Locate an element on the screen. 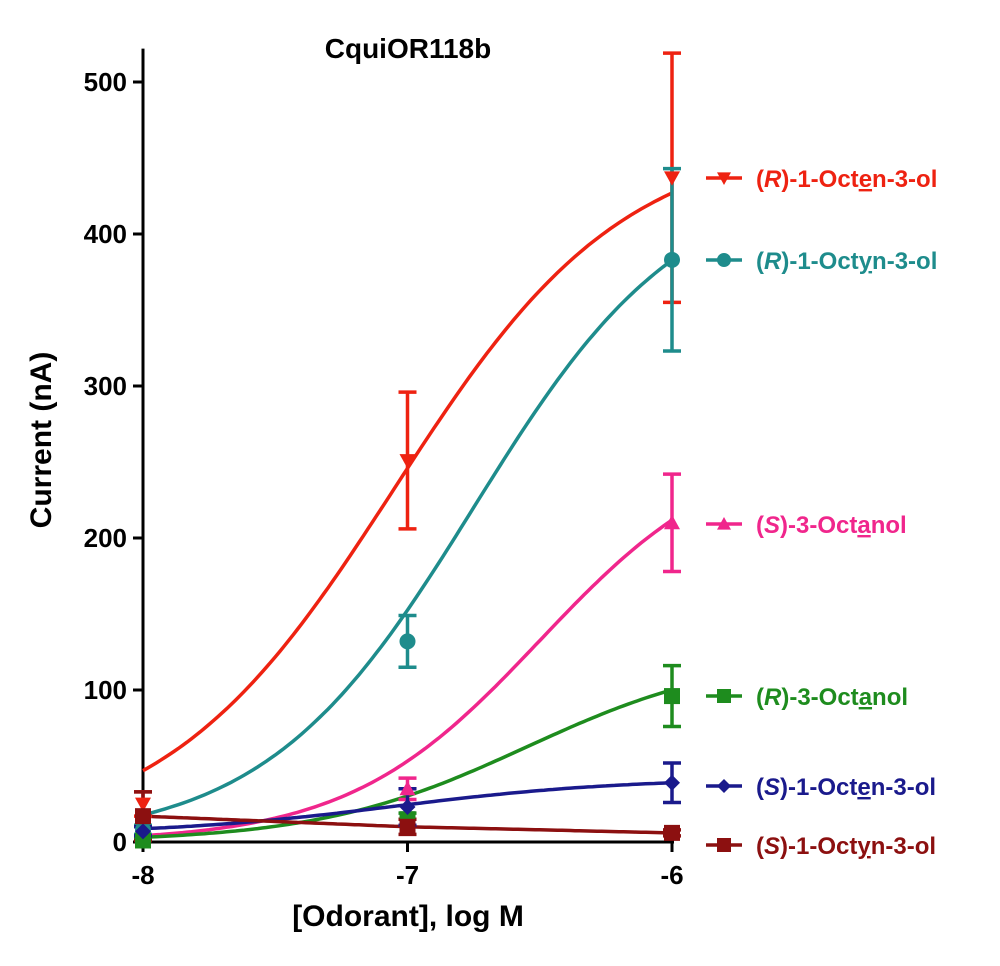 The height and width of the screenshot is (966, 1000). legend-item-s-3-octanol: (S)-3-Octanol is located at coordinates (806, 525).